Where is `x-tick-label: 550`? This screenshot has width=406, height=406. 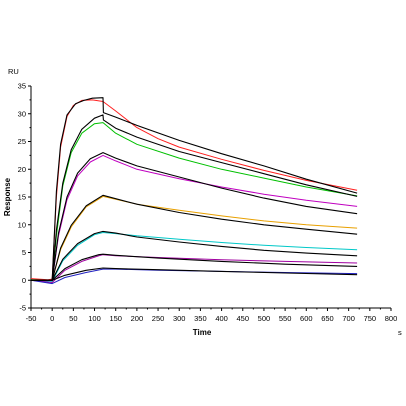 x-tick-label: 550 is located at coordinates (285, 318).